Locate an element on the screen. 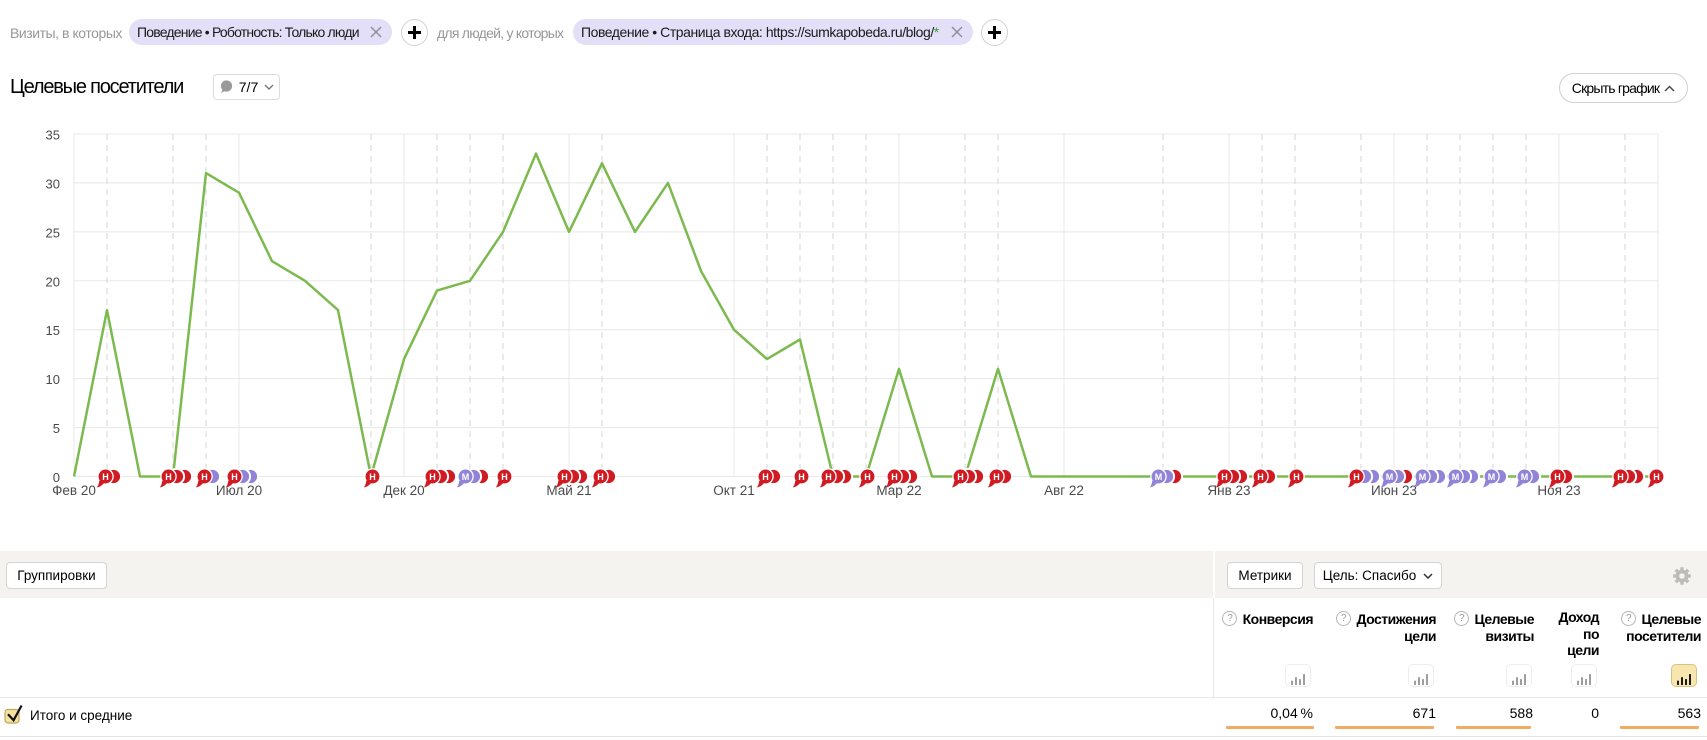 The image size is (1707, 740). svg-text: 10 is located at coordinates (53, 379).